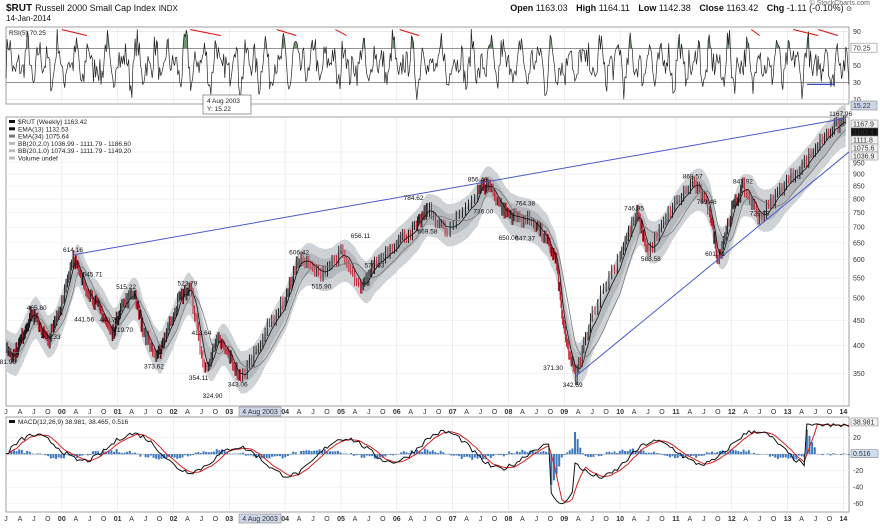 The width and height of the screenshot is (880, 529). What do you see at coordinates (341, 519) in the screenshot?
I see `x-axis-label: 05` at bounding box center [341, 519].